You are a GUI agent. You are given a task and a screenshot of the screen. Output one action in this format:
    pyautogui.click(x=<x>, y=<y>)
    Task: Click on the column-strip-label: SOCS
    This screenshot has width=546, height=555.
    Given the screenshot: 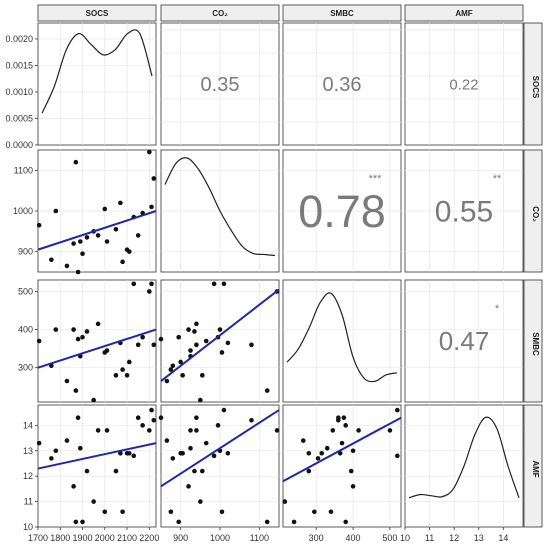 What is the action you would take?
    pyautogui.click(x=97, y=13)
    